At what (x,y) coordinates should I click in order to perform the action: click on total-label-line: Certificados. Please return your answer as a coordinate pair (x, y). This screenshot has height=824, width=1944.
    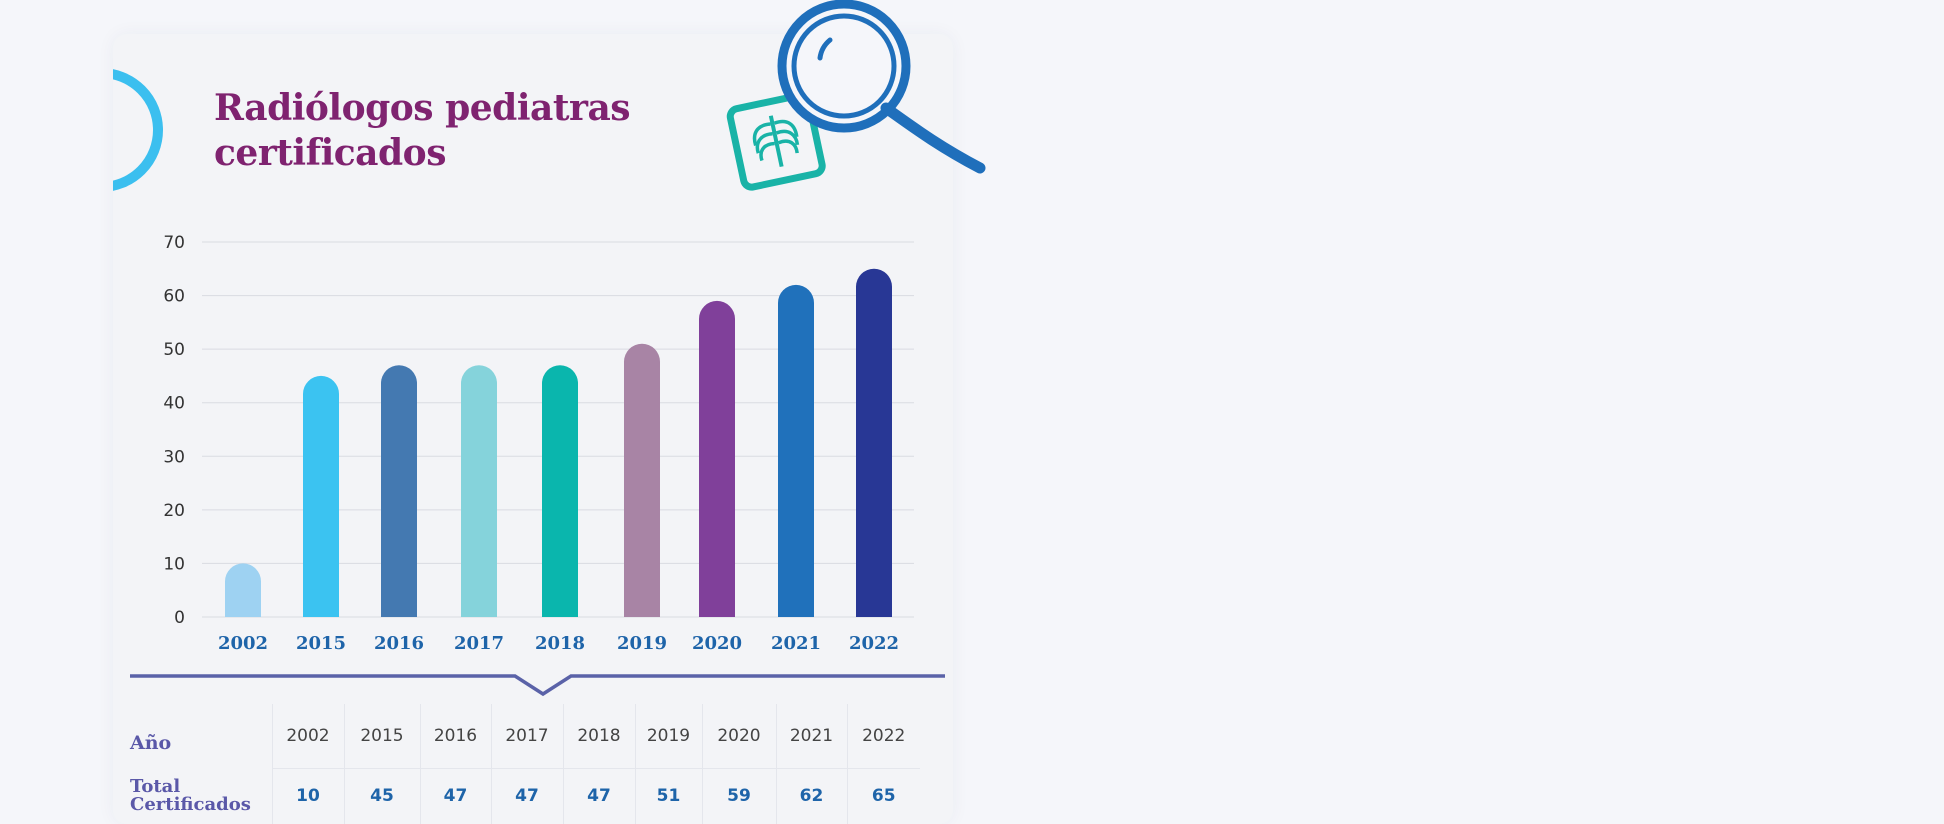
    Looking at the image, I should click on (190, 804).